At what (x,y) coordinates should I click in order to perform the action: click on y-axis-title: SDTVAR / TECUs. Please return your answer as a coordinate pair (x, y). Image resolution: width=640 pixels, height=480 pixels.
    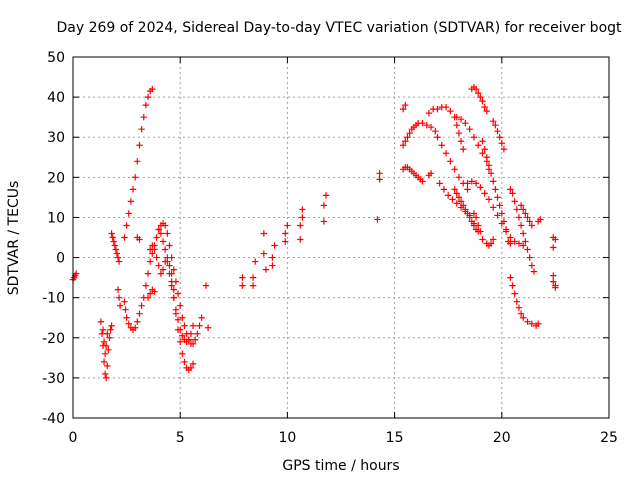
    Looking at the image, I should click on (14, 238).